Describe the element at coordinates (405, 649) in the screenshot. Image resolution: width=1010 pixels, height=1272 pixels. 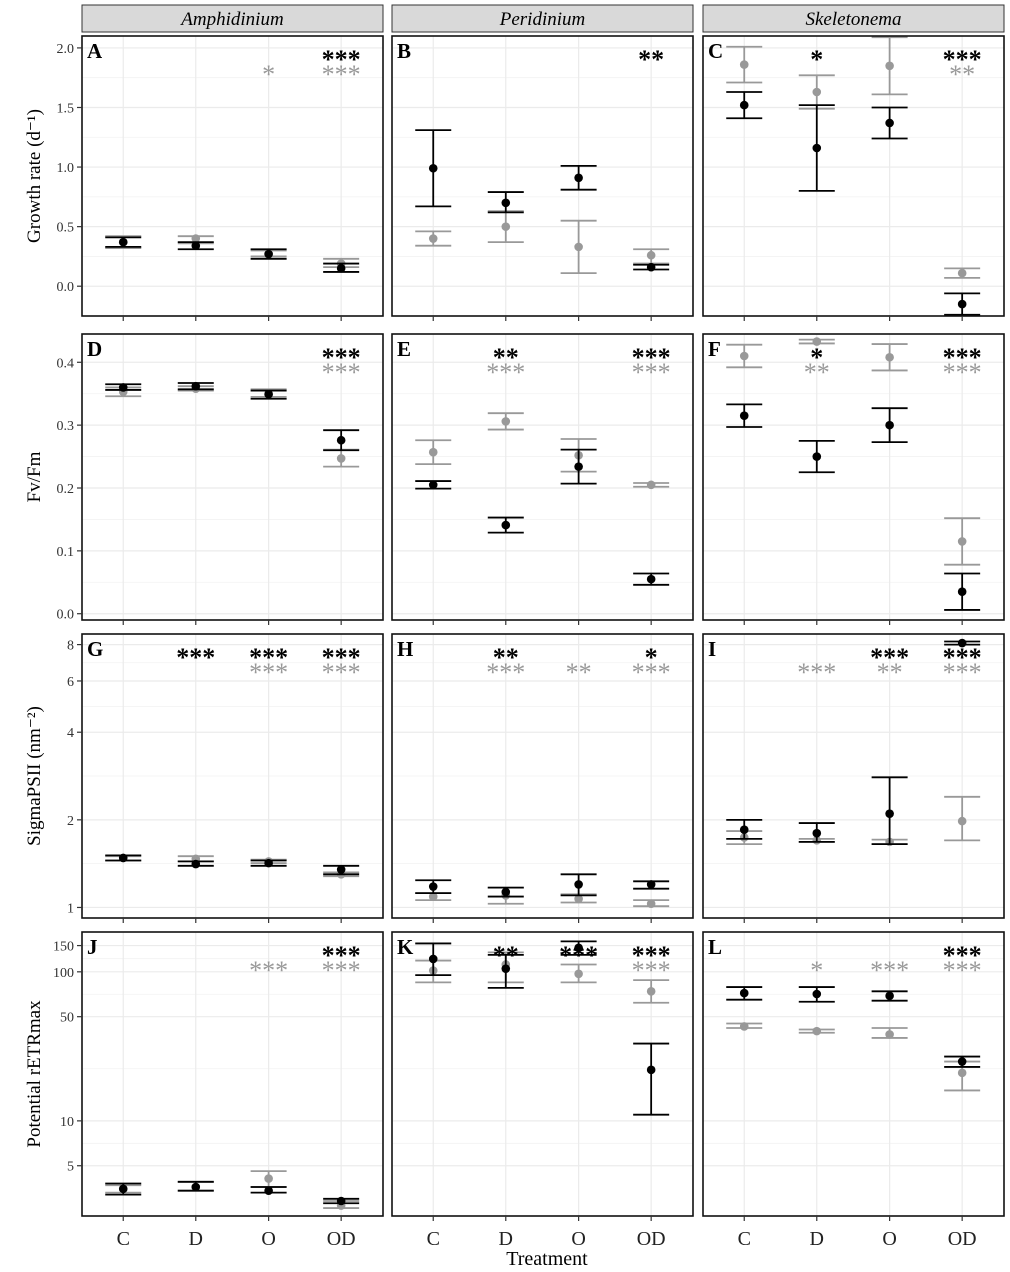
I see `panel-letter: H` at that location.